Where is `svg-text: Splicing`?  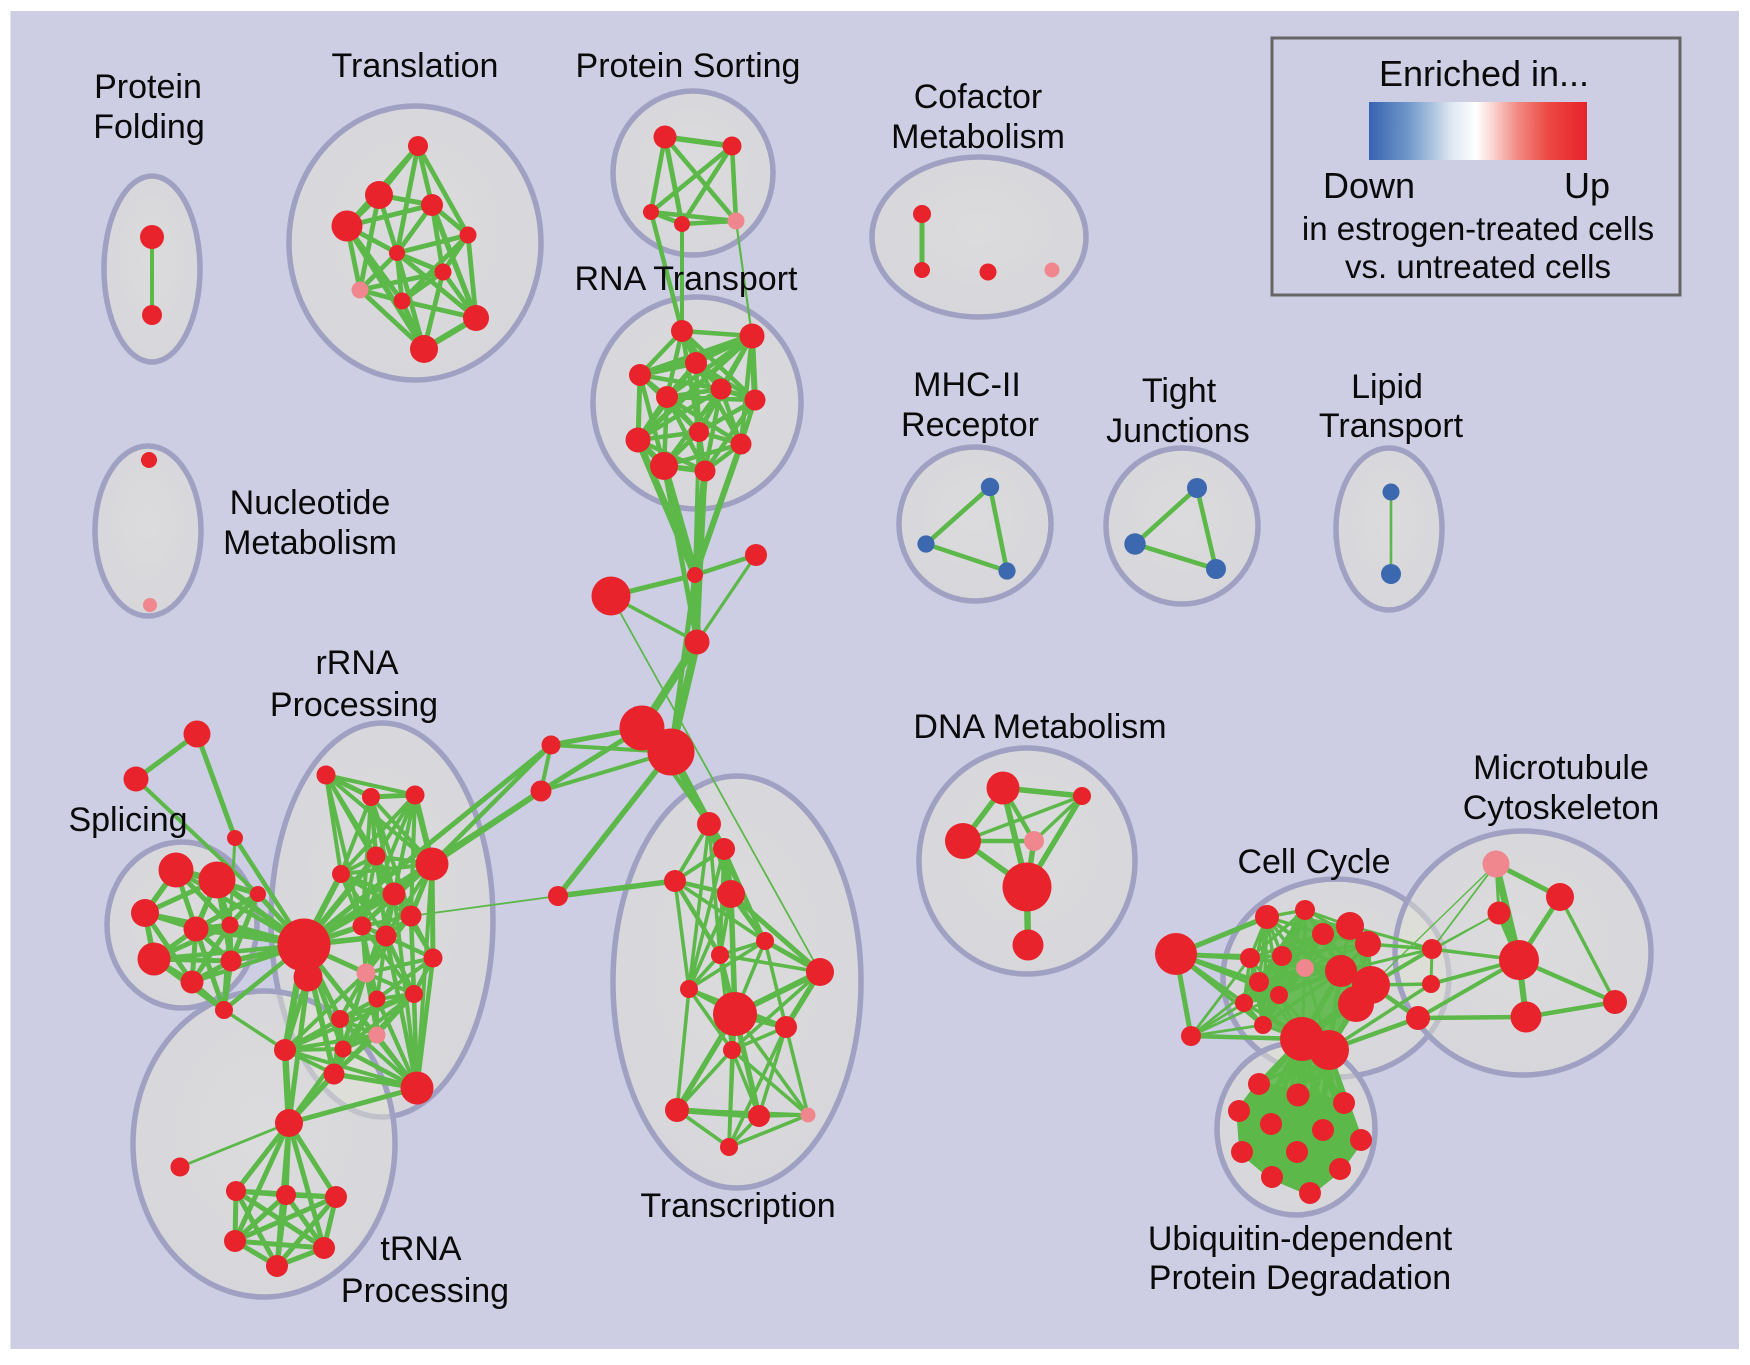 svg-text: Splicing is located at coordinates (127, 820).